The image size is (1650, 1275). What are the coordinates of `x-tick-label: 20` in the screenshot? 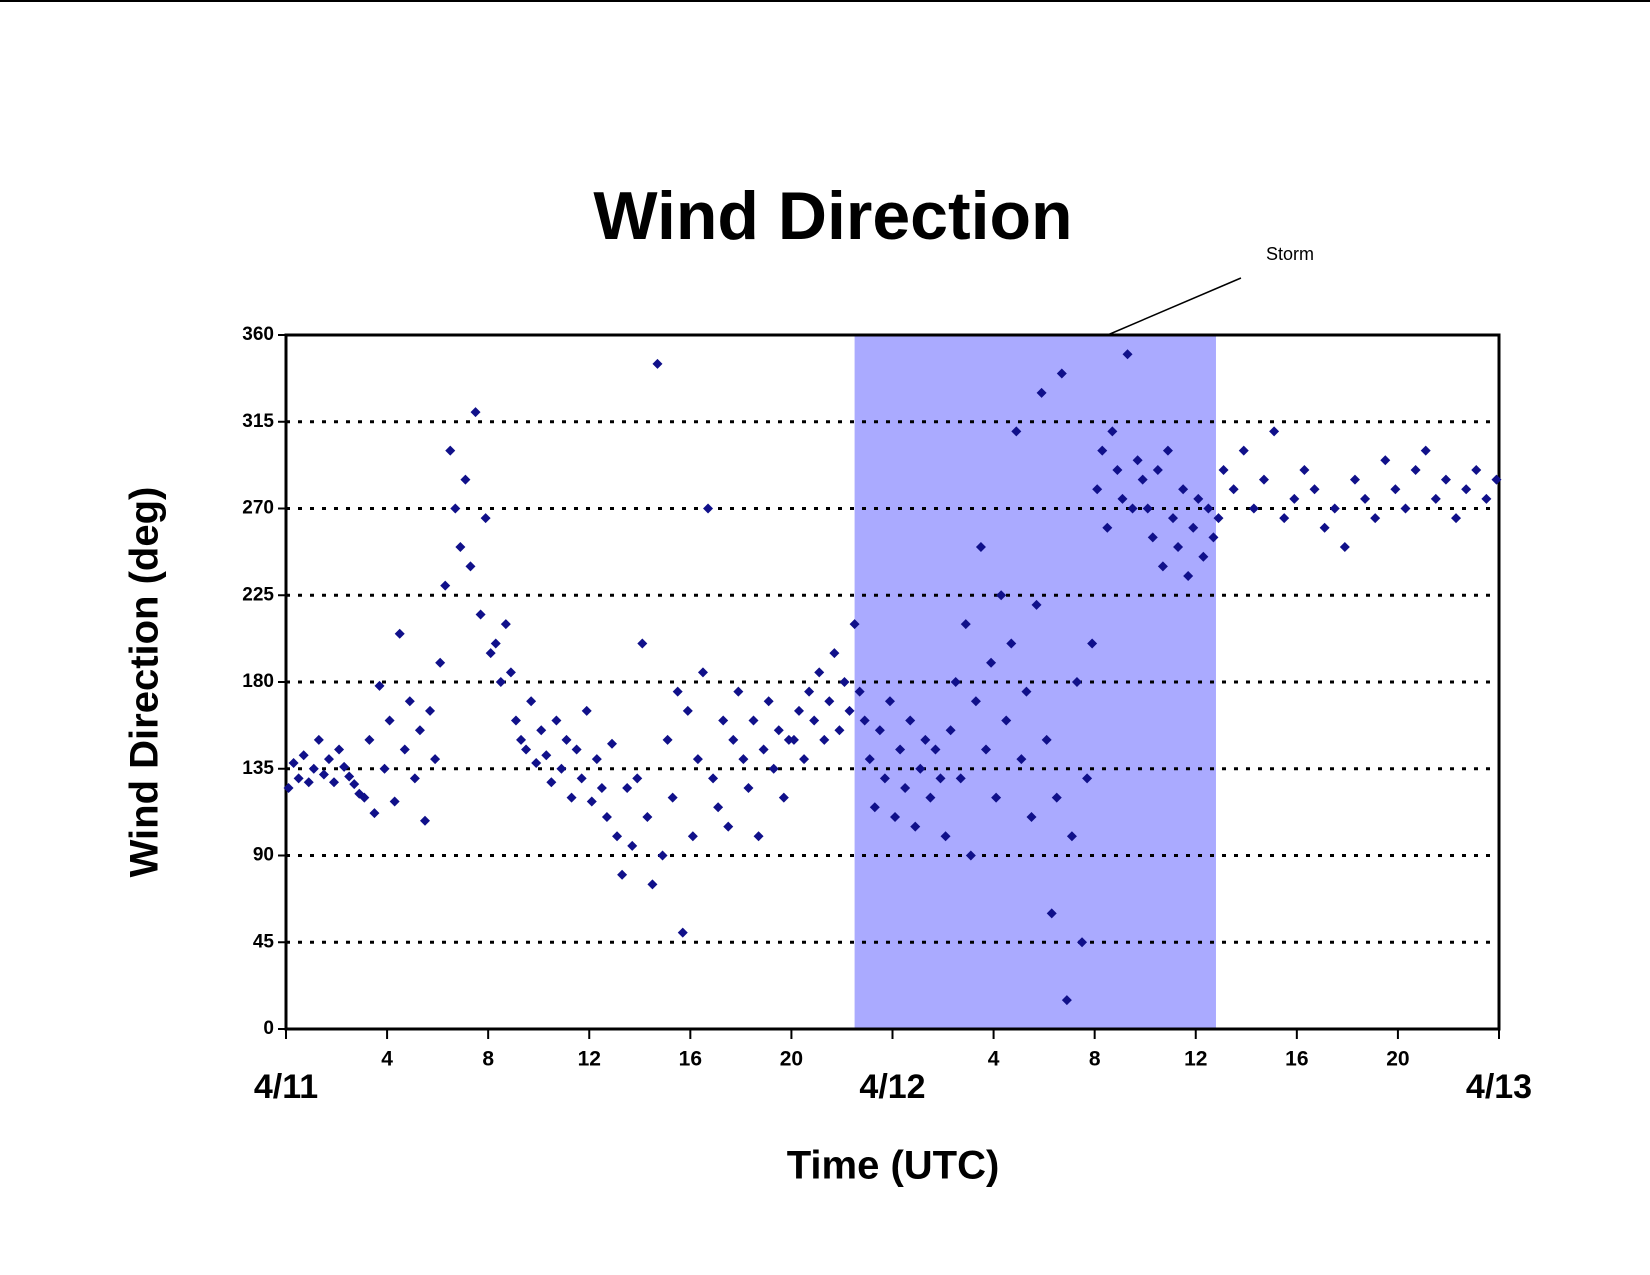 It's located at (791, 1059).